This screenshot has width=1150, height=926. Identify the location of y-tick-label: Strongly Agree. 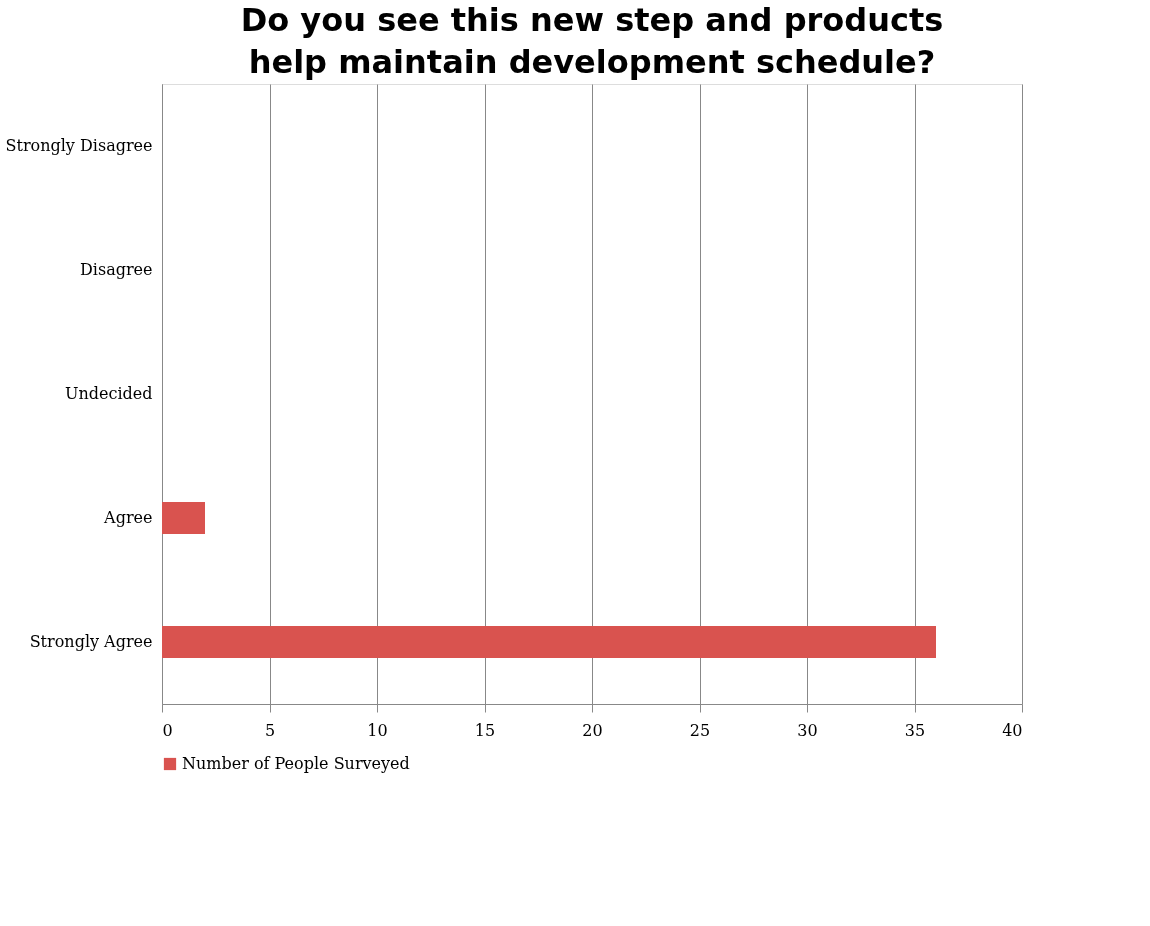
(91, 641).